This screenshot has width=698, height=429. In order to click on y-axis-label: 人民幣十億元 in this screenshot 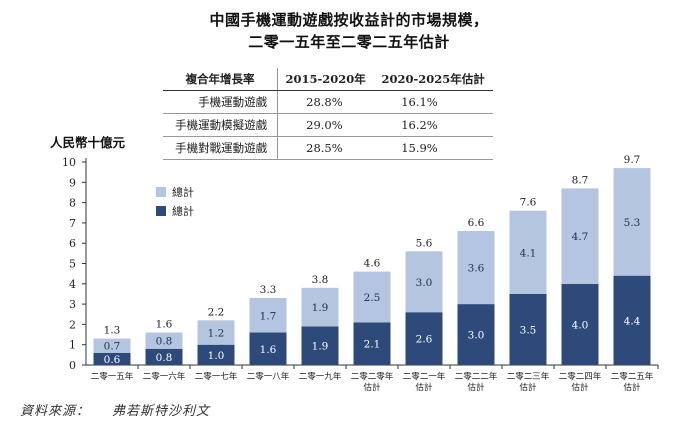, I will do `click(88, 142)`.